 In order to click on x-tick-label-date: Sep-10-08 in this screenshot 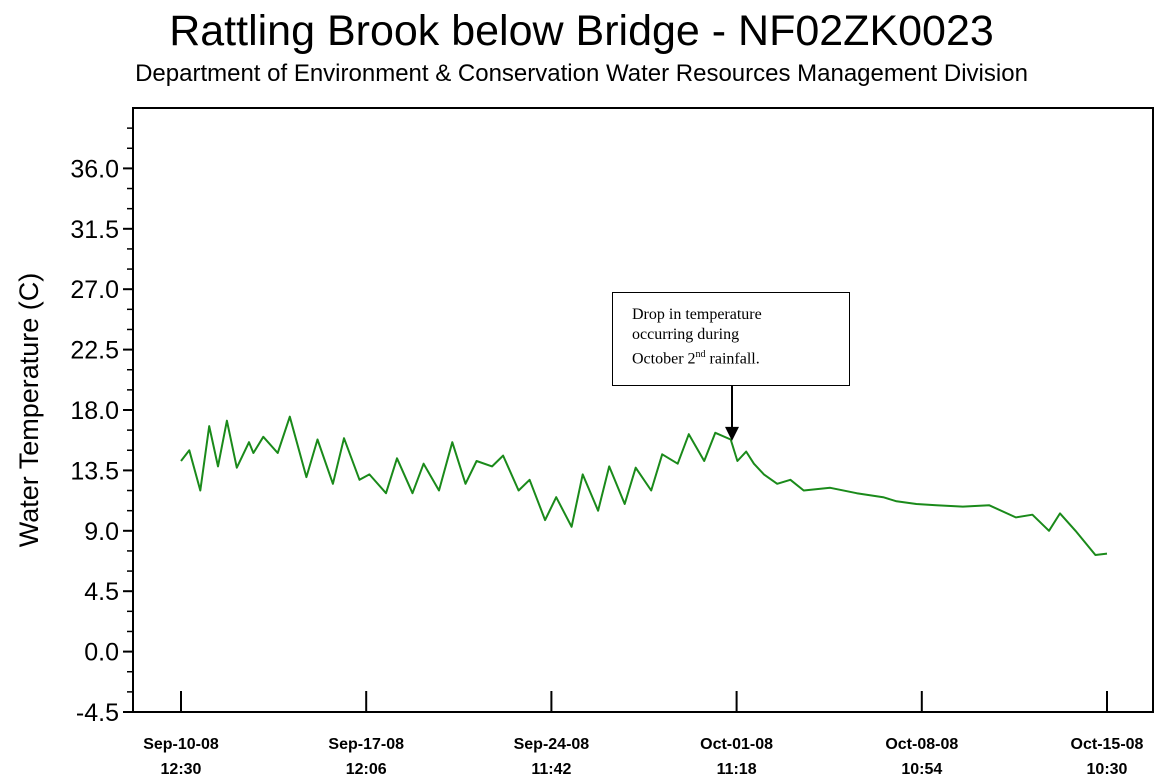, I will do `click(181, 744)`.